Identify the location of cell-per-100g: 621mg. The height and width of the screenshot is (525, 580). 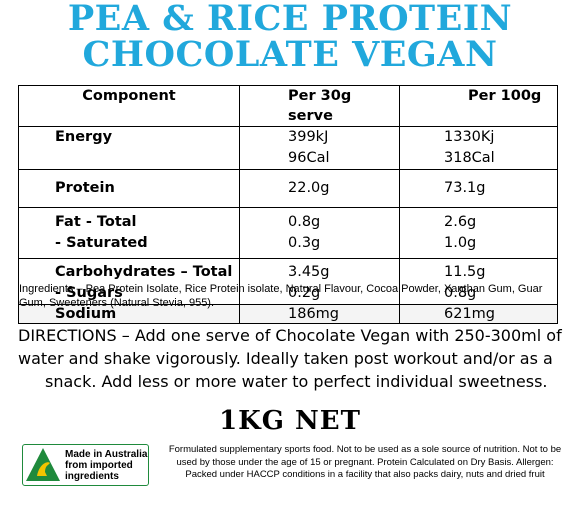
(478, 314).